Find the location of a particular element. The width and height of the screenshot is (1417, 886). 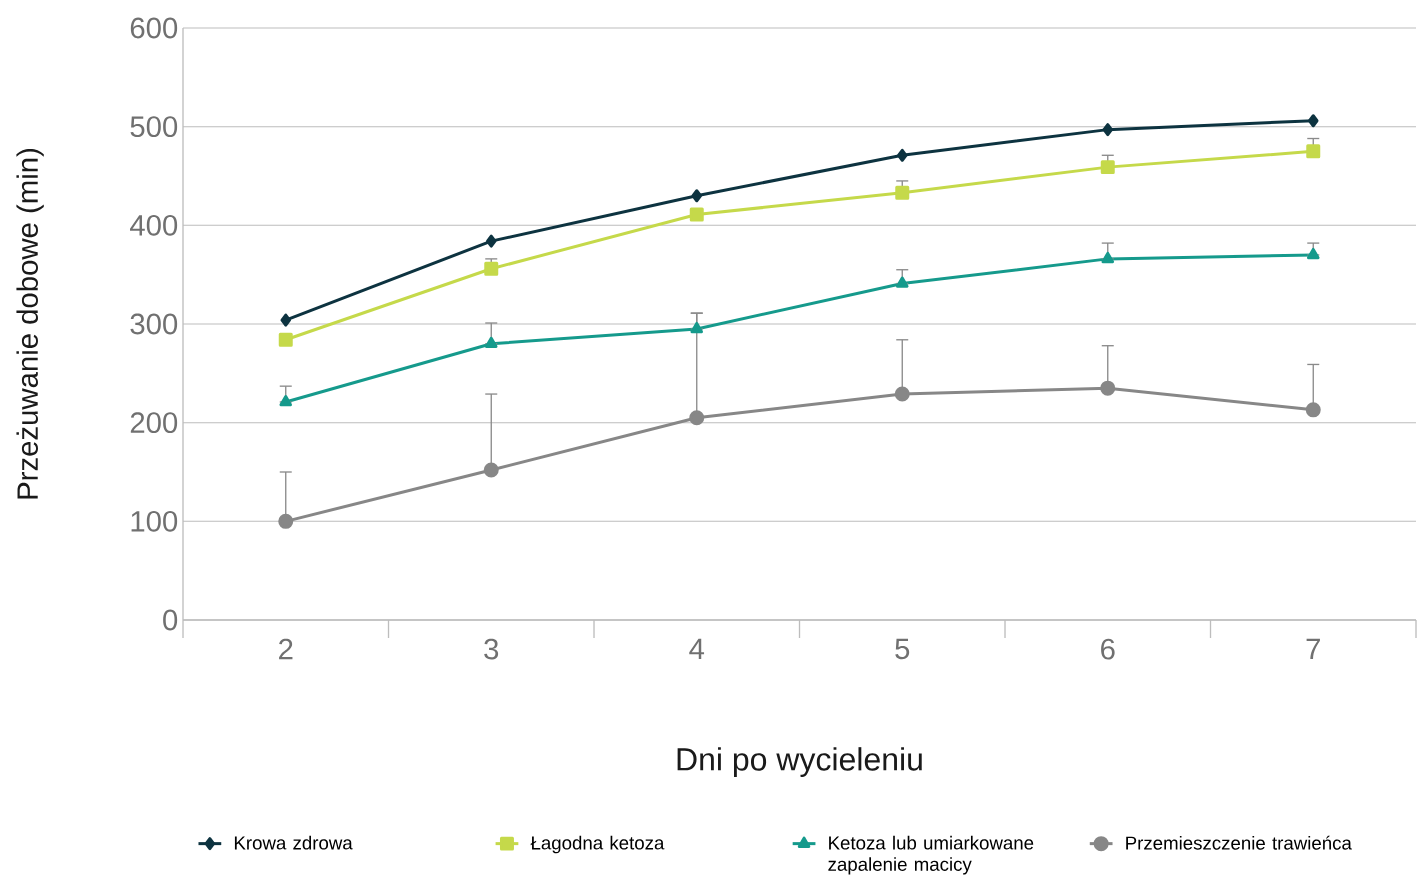

y-tick-label: 500 is located at coordinates (154, 127).